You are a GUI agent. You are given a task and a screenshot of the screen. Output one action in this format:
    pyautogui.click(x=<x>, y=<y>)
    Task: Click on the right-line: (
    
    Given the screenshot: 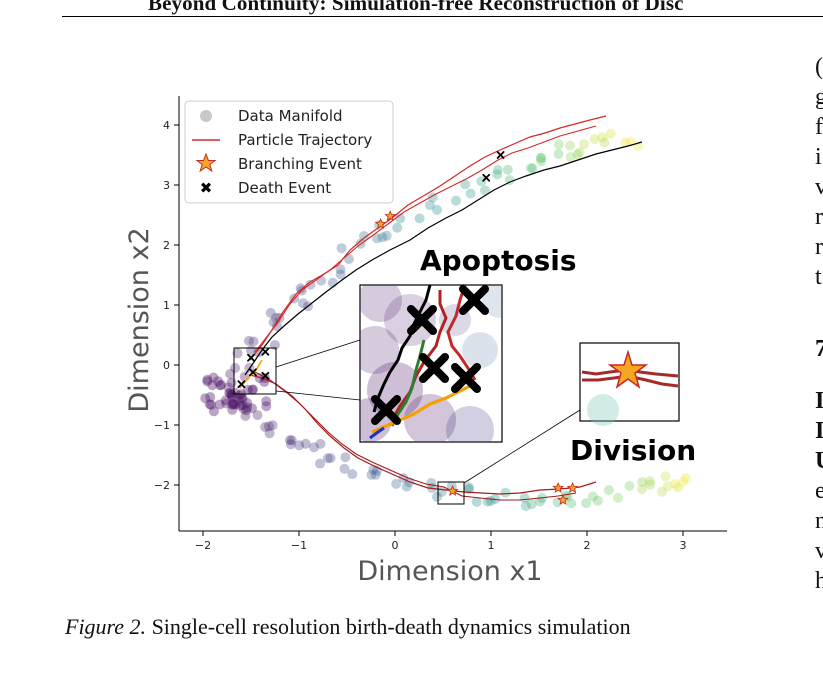 What is the action you would take?
    pyautogui.click(x=819, y=67)
    